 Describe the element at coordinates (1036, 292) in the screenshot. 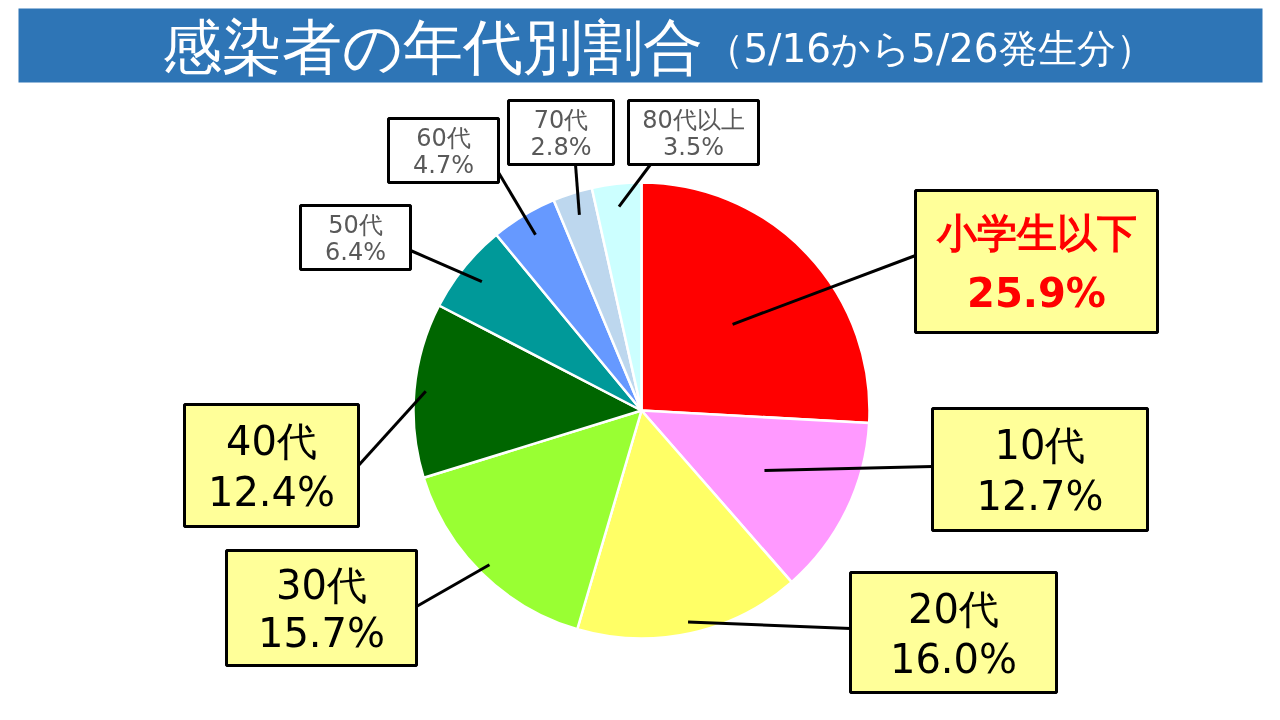

I see `data-label: 25.9%` at that location.